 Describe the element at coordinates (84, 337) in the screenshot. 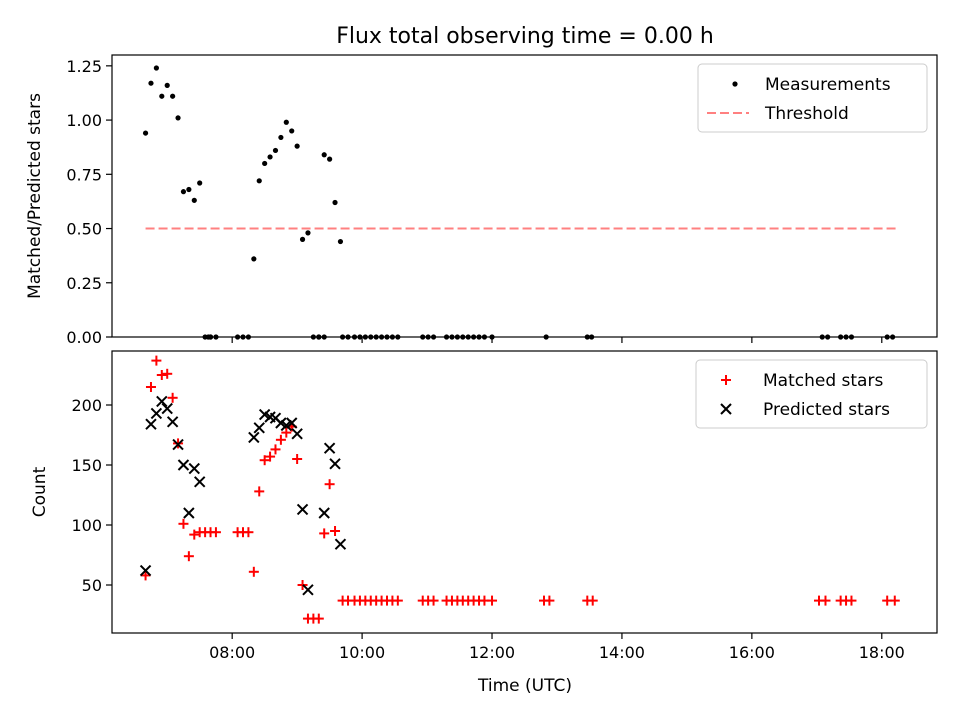

I see `top-y-tick-label: 0.00` at that location.